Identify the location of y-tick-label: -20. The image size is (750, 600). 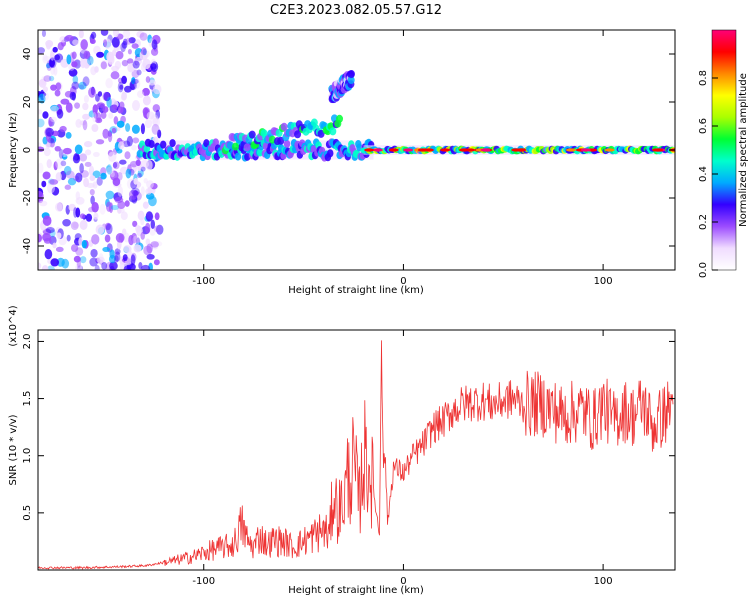
(27, 198).